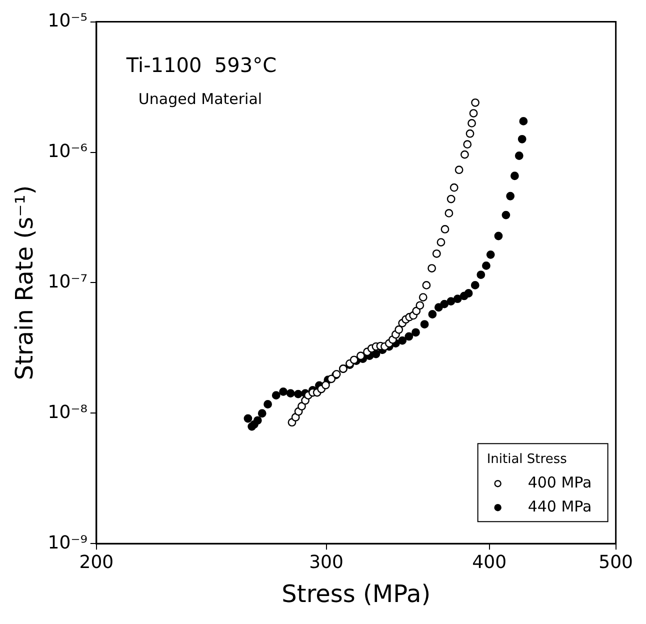 The height and width of the screenshot is (624, 646). What do you see at coordinates (489, 563) in the screenshot?
I see `x-tick-label: 400` at bounding box center [489, 563].